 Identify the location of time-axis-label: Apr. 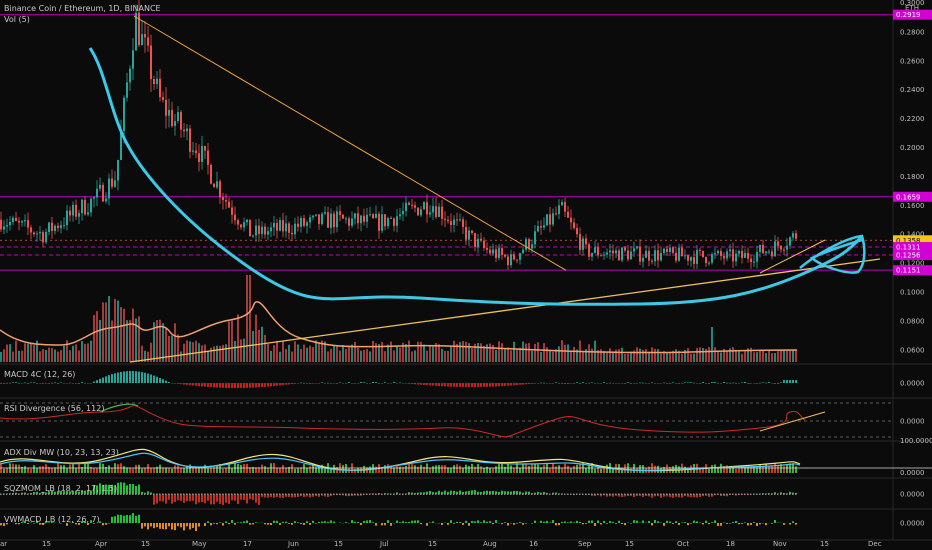
(101, 544).